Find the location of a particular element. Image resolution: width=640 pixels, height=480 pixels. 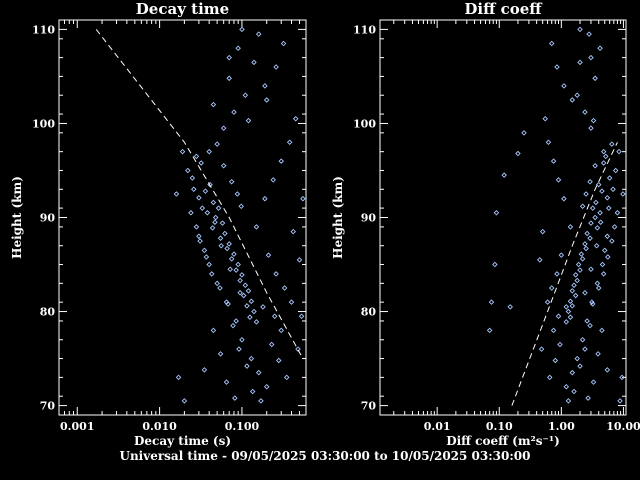

model-dashed-line is located at coordinates (564, 274).